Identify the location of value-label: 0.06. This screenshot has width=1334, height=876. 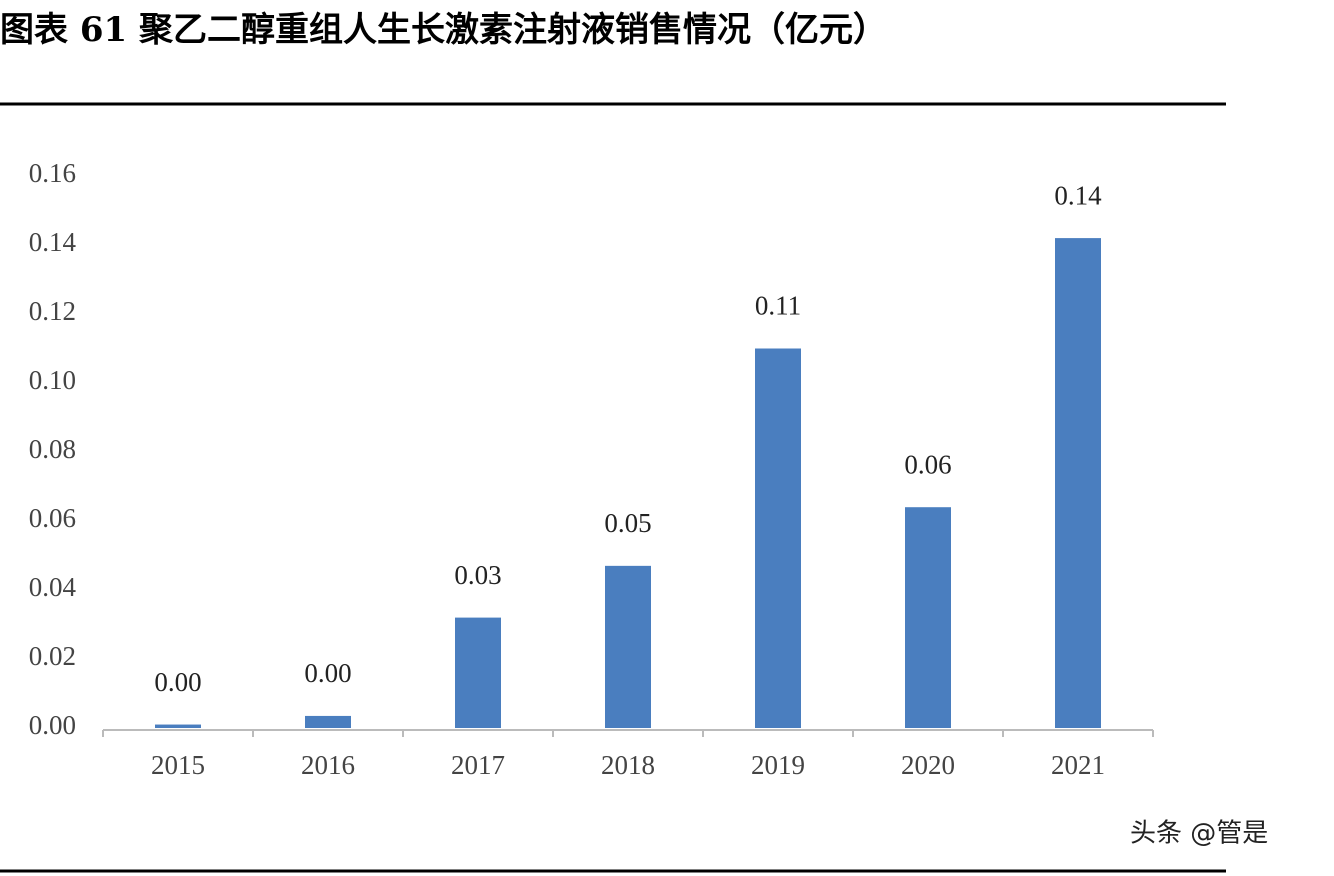
(927, 464).